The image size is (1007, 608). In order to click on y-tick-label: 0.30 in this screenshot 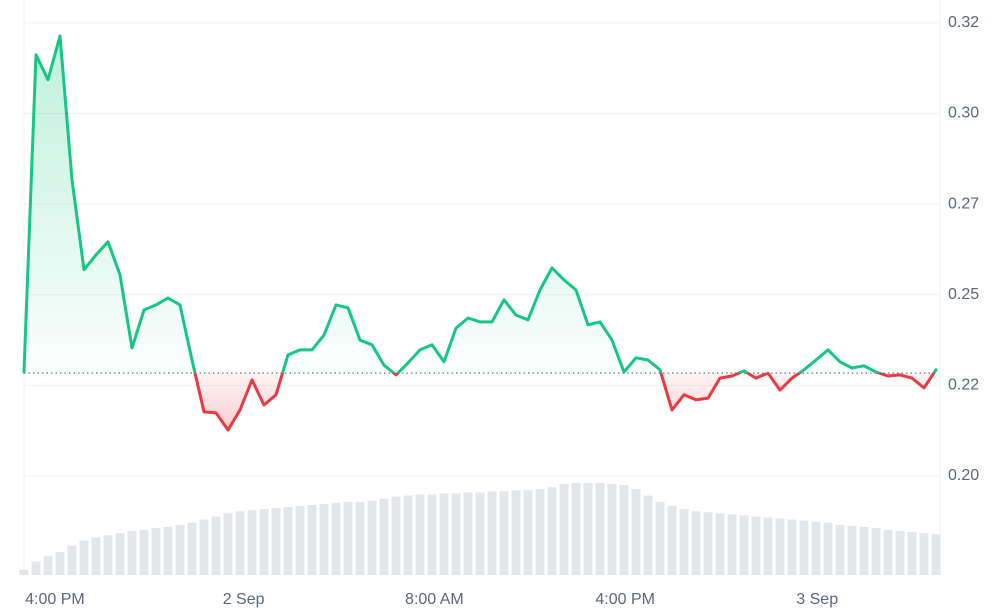, I will do `click(963, 113)`.